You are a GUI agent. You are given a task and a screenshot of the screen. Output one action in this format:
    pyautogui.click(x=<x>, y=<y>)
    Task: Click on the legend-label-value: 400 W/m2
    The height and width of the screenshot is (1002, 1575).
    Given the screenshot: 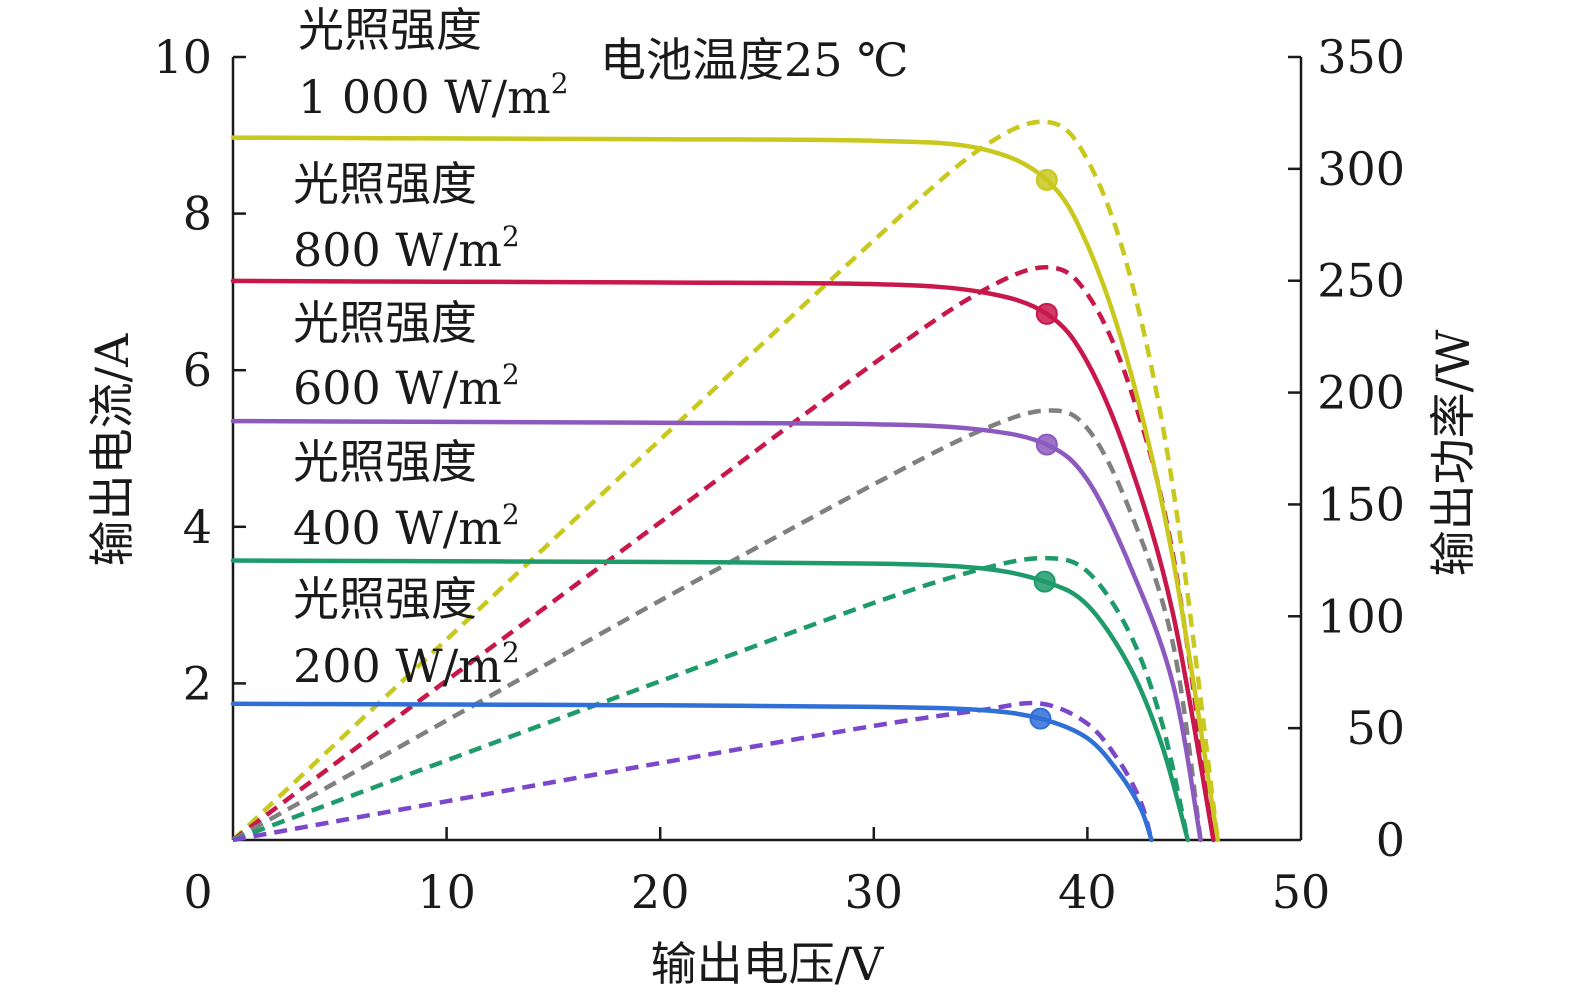 What is the action you would take?
    pyautogui.click(x=406, y=526)
    